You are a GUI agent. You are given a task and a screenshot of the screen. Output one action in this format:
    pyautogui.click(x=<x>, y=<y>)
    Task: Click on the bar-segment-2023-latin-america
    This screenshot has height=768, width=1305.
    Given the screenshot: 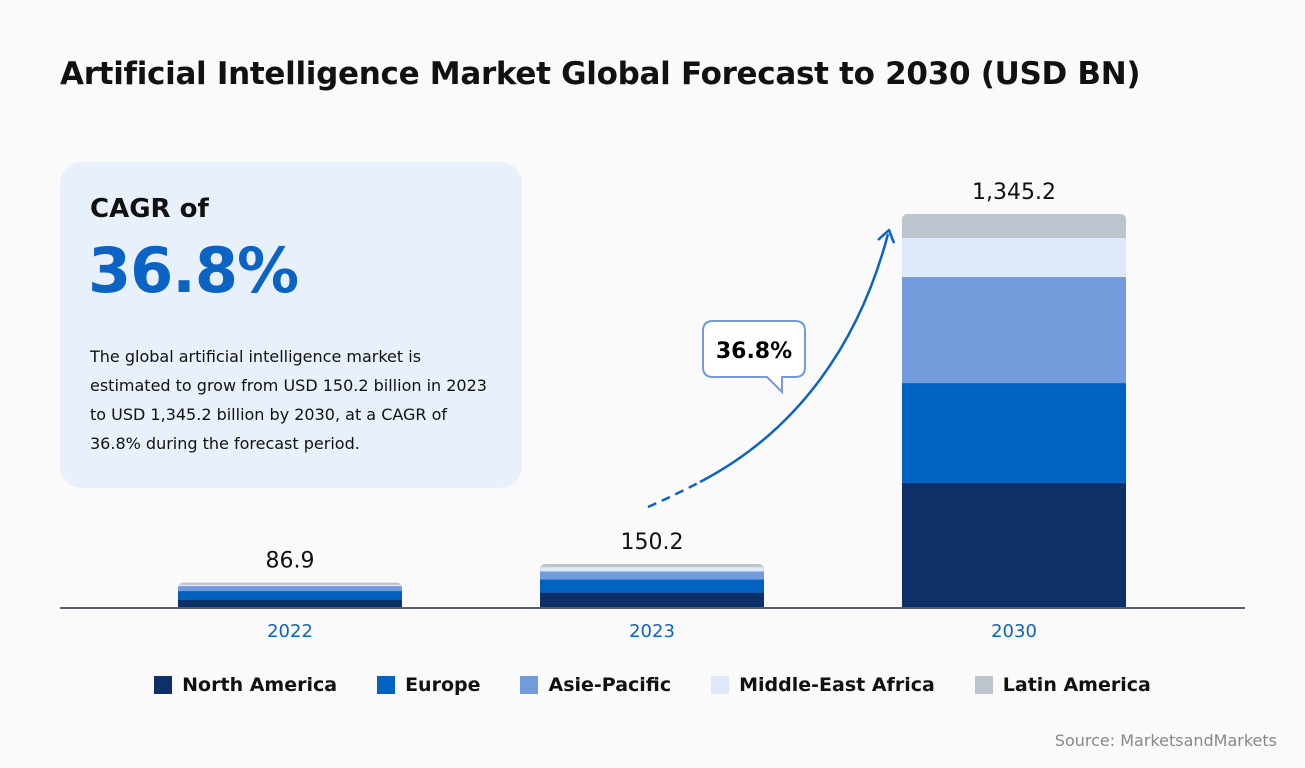 What is the action you would take?
    pyautogui.click(x=652, y=566)
    